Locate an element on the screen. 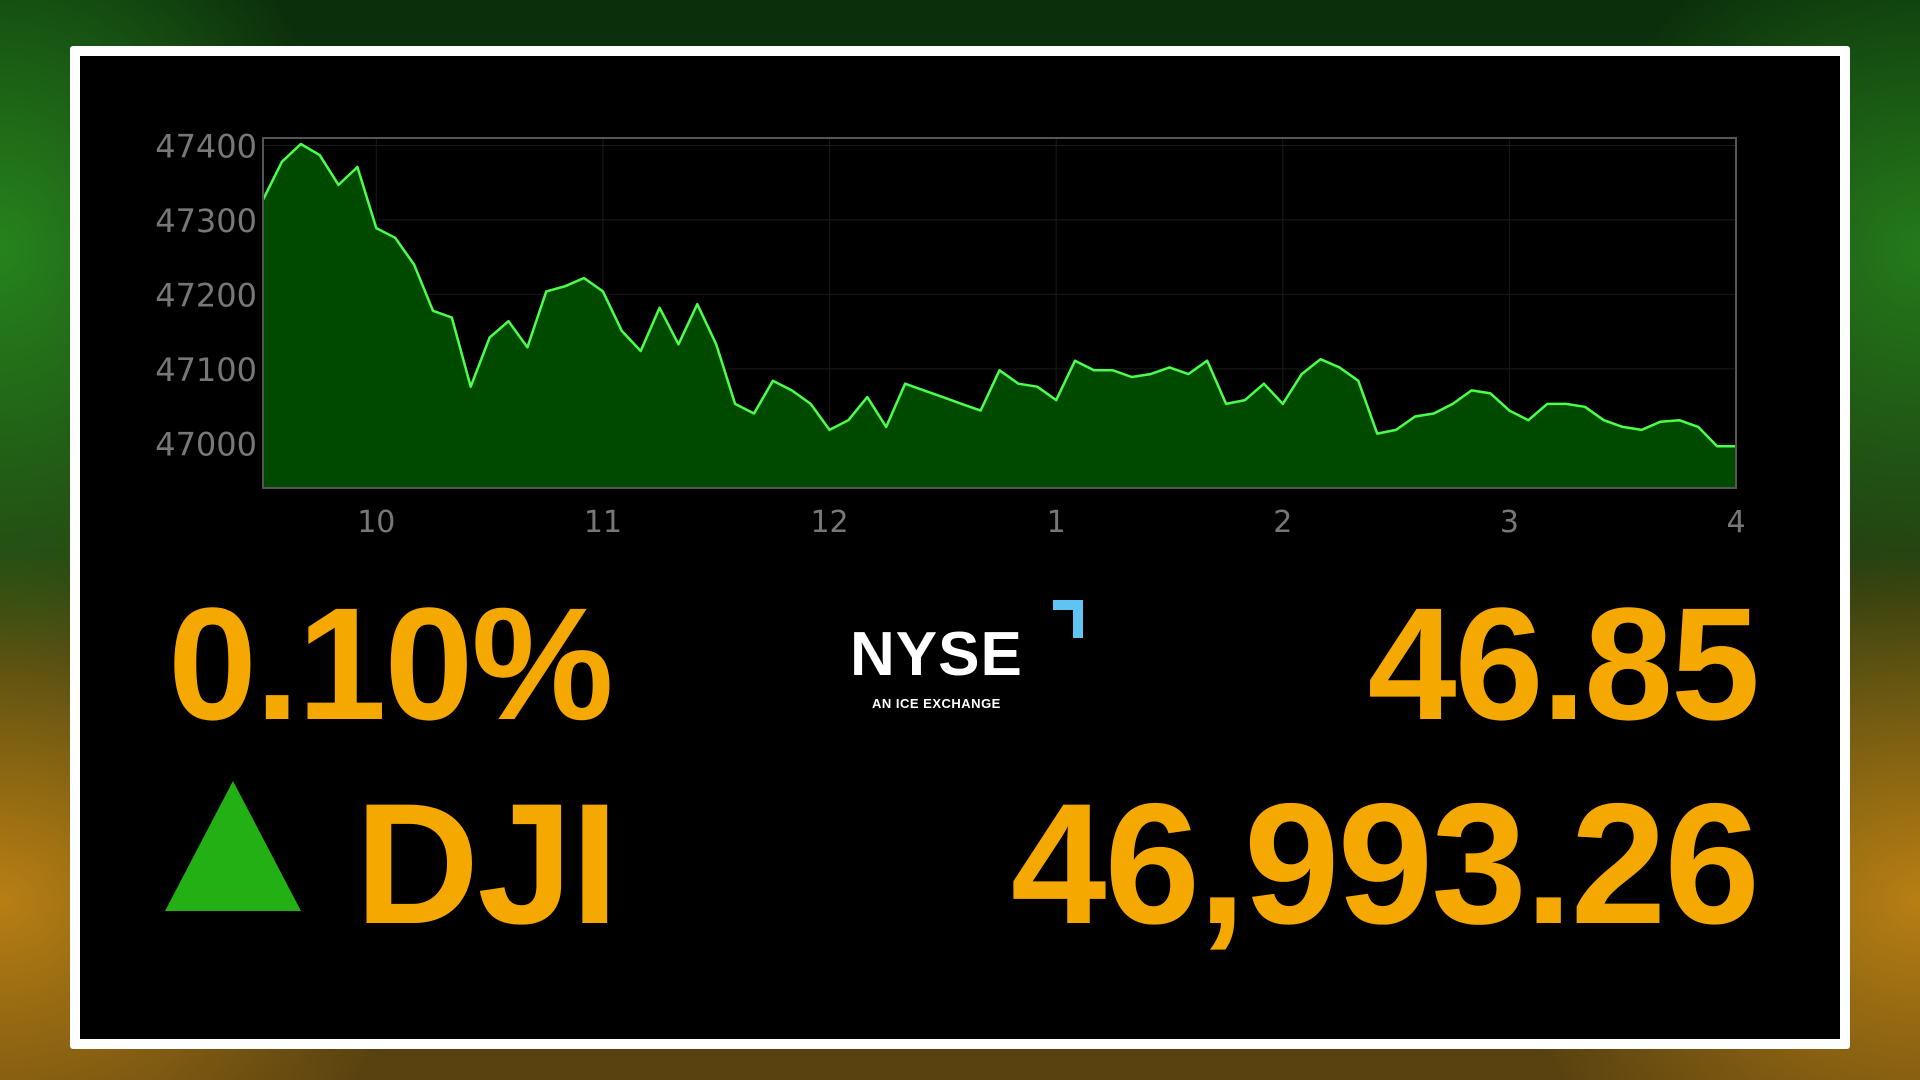 This screenshot has width=1920, height=1080. logo-tagline: AN ICE EXCHANGE is located at coordinates (936, 703).